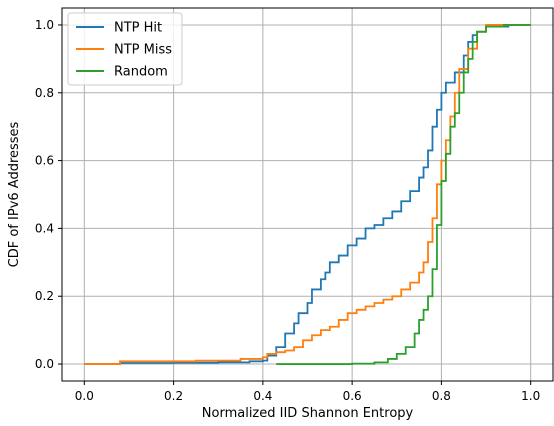  Describe the element at coordinates (143, 50) in the screenshot. I see `legend-label-ntp-miss: NTP Miss` at that location.